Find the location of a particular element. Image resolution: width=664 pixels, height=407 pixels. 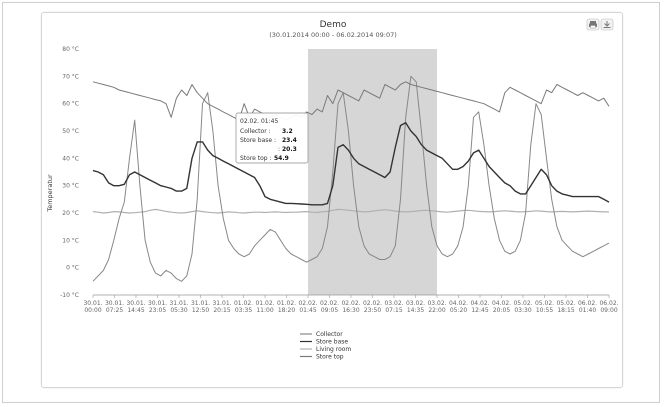

y-tick-label: 60 °C is located at coordinates (70, 104).